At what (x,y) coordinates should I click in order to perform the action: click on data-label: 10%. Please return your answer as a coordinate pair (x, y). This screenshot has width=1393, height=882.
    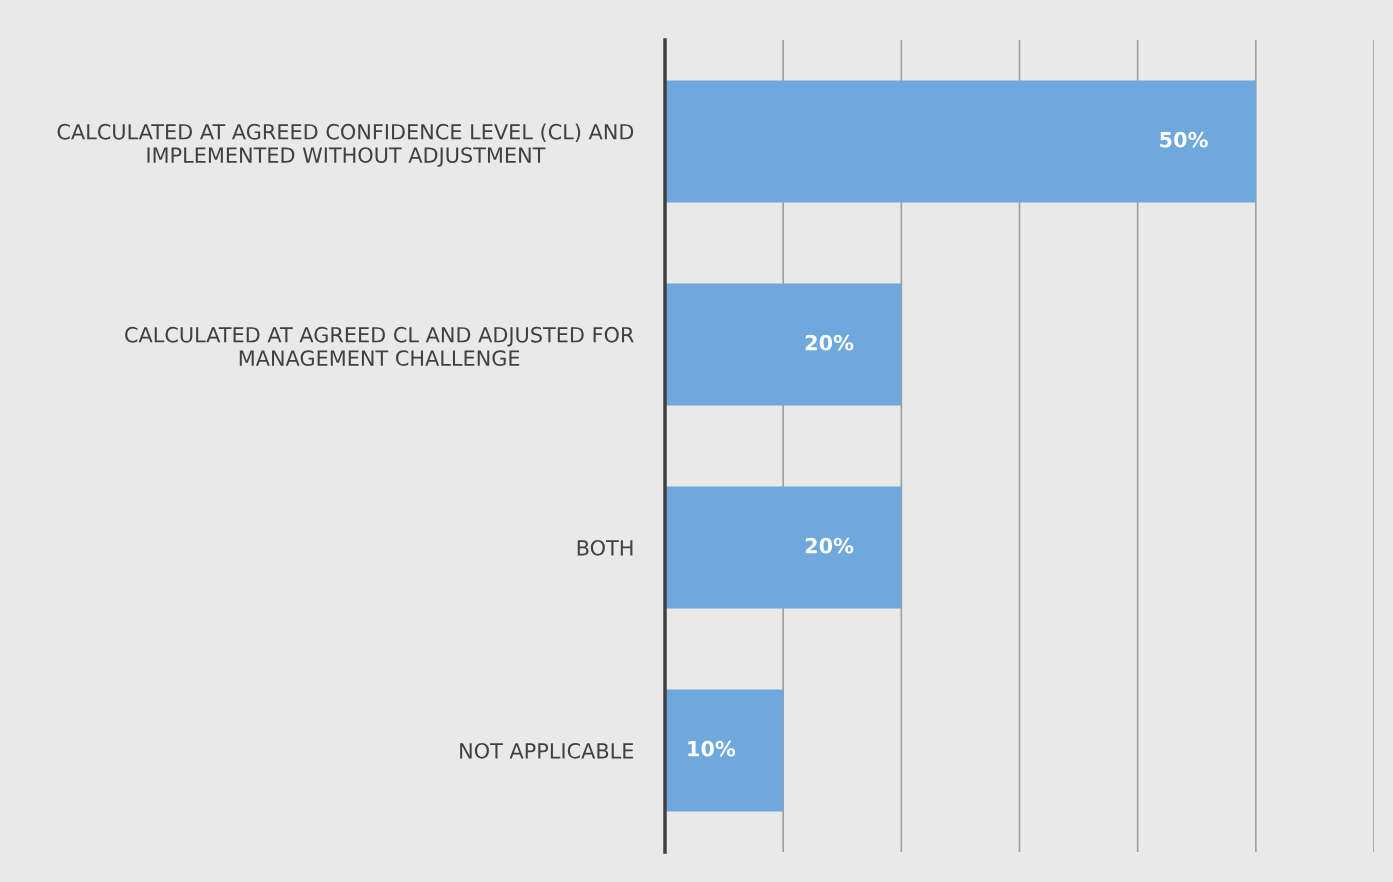
    Looking at the image, I should click on (712, 748).